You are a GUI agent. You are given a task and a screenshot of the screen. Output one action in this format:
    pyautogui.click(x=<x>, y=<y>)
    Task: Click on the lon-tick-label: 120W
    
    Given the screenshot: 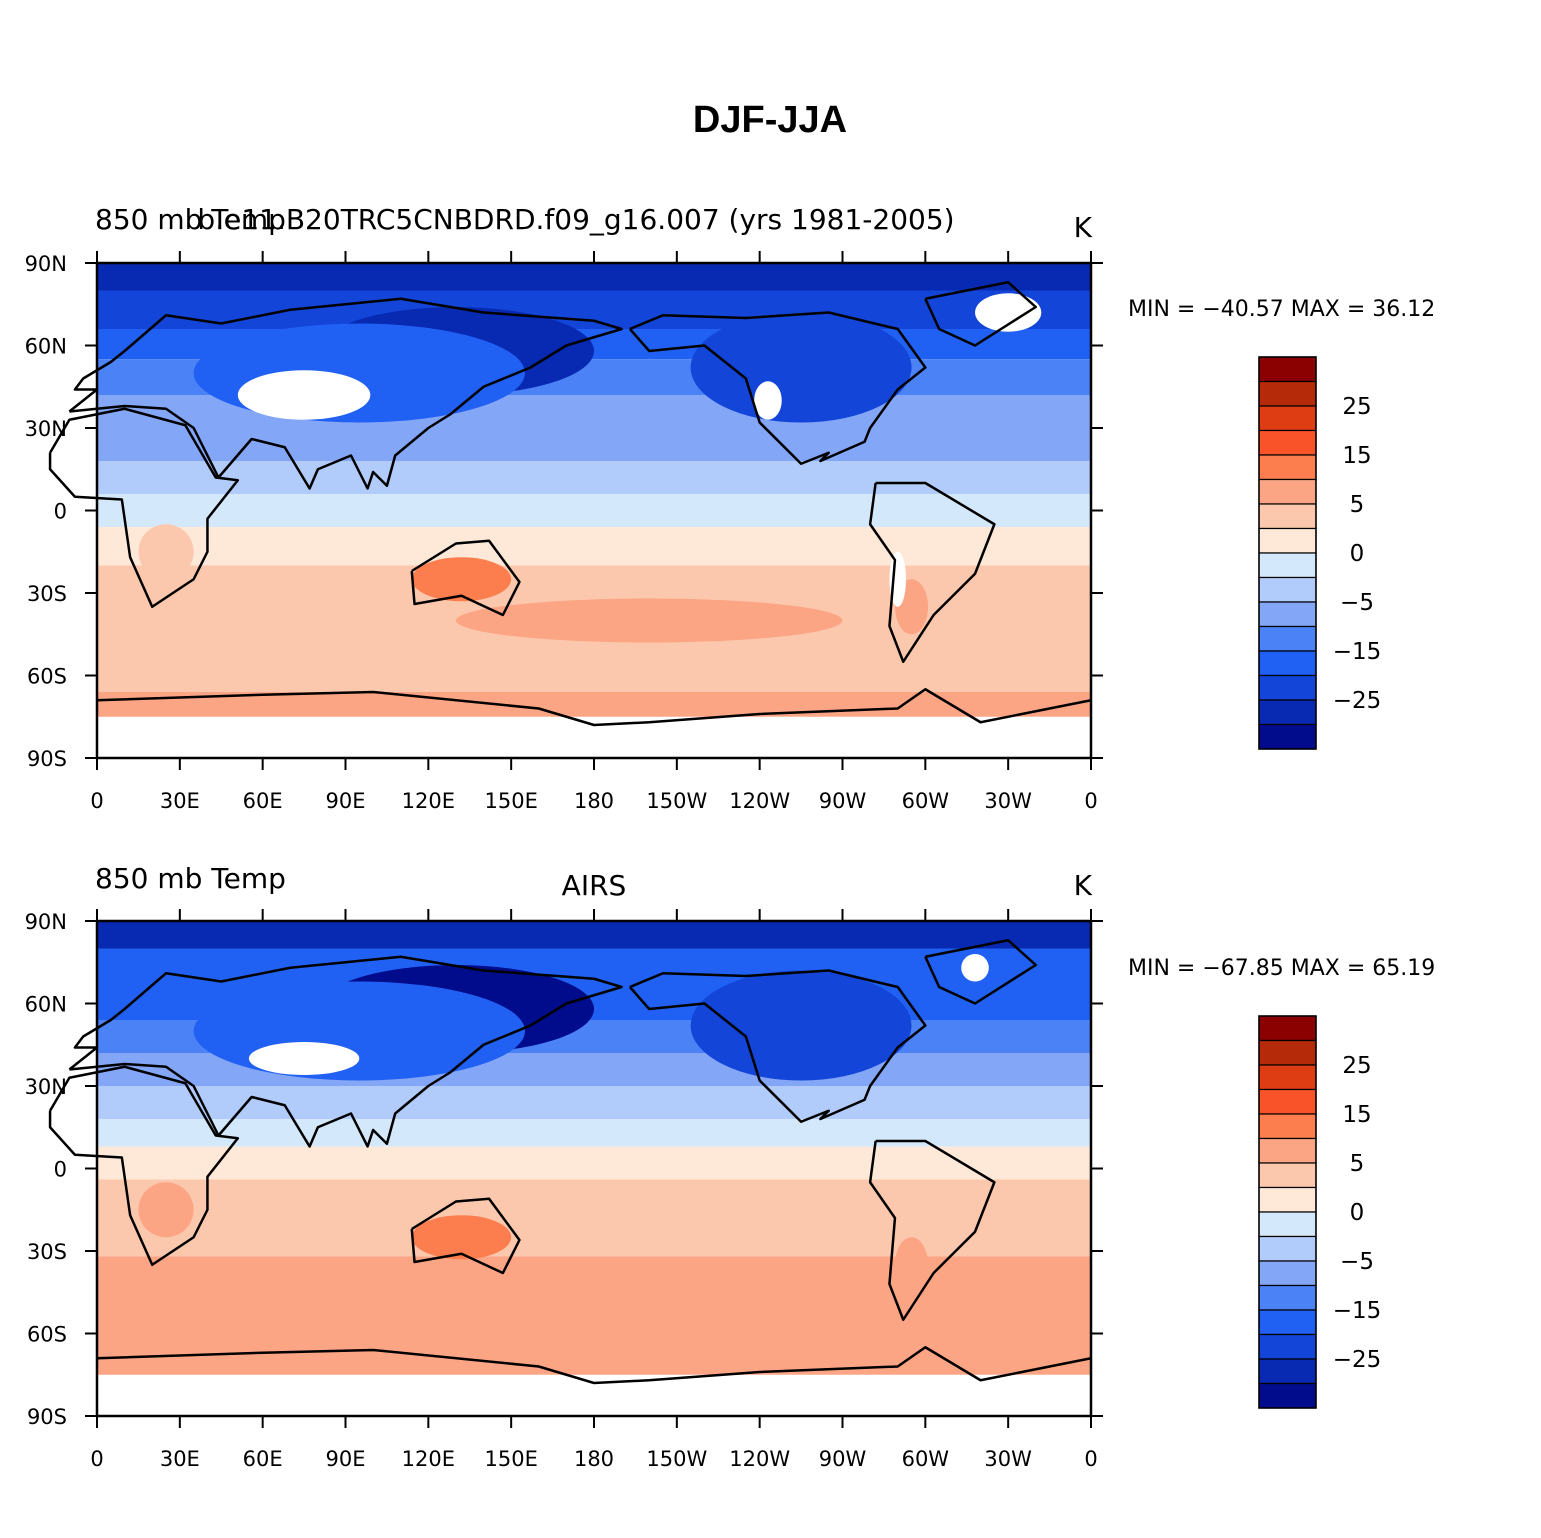 What is the action you would take?
    pyautogui.click(x=759, y=1459)
    